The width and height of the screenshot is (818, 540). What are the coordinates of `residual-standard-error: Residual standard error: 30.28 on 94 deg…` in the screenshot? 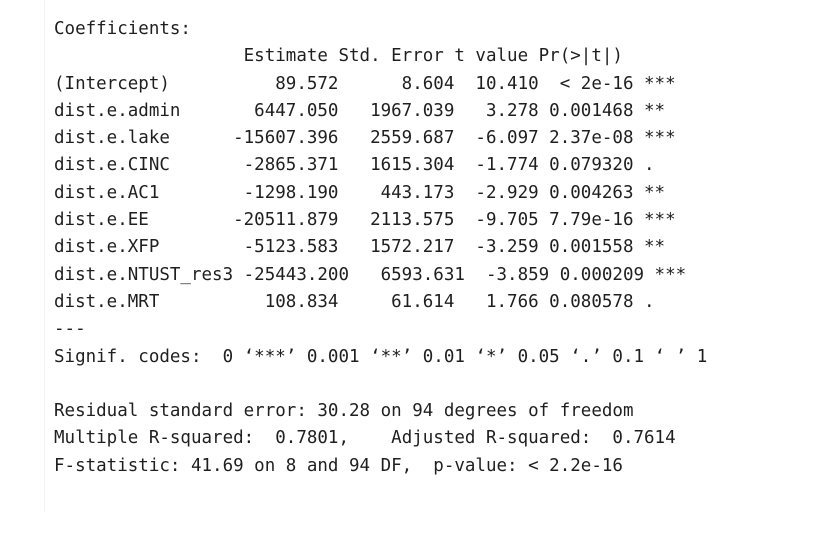 It's located at (344, 411).